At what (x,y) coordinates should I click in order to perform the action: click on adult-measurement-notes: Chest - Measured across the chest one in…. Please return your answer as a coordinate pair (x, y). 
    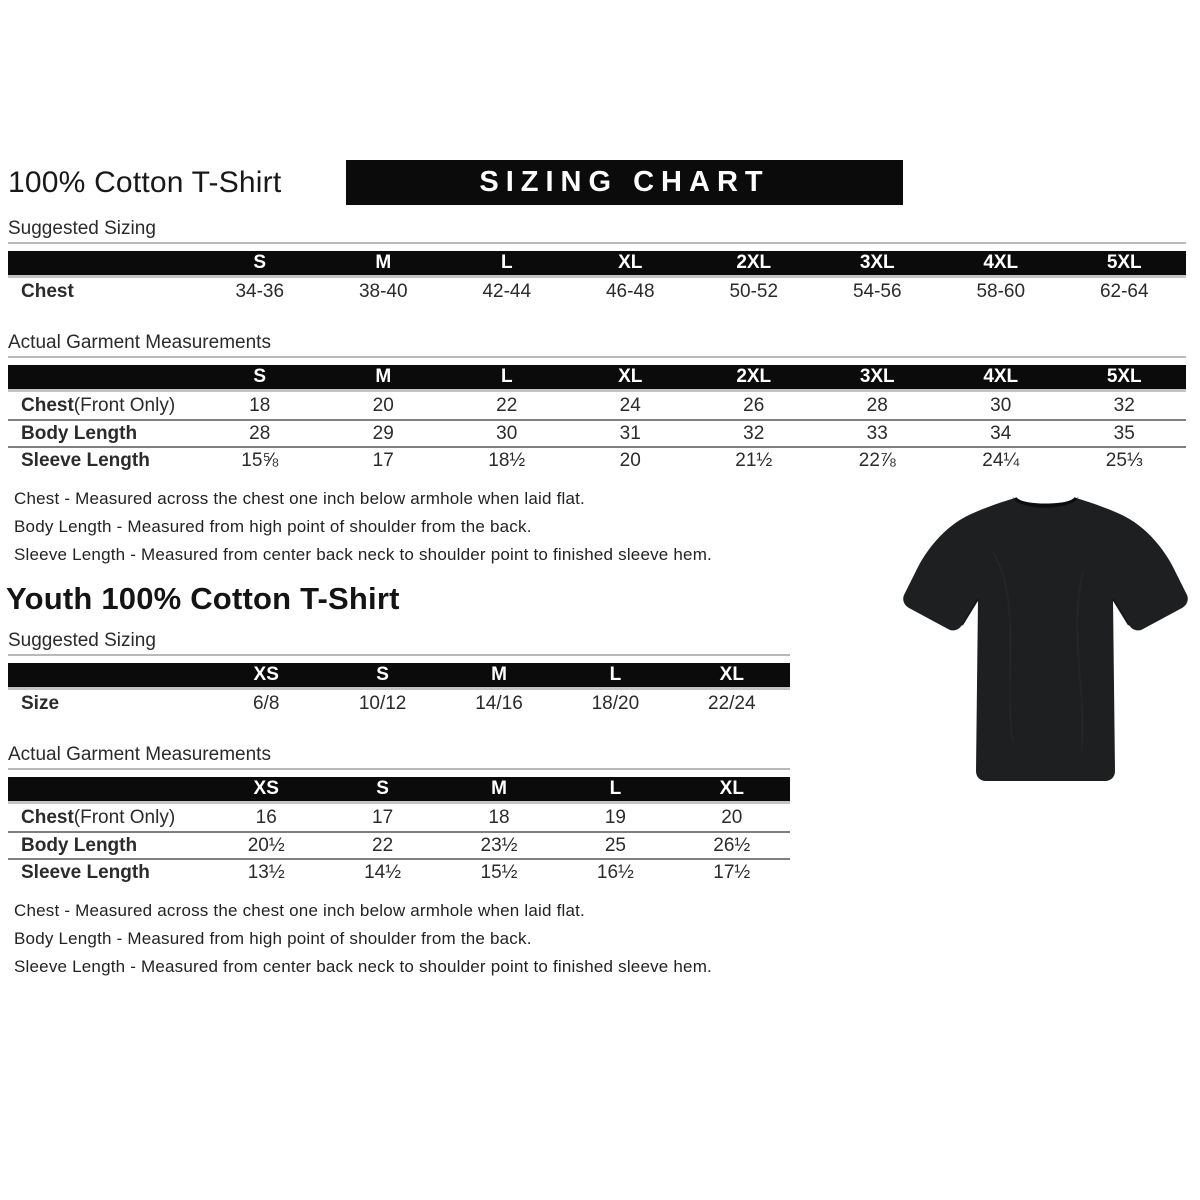
    Looking at the image, I should click on (602, 527).